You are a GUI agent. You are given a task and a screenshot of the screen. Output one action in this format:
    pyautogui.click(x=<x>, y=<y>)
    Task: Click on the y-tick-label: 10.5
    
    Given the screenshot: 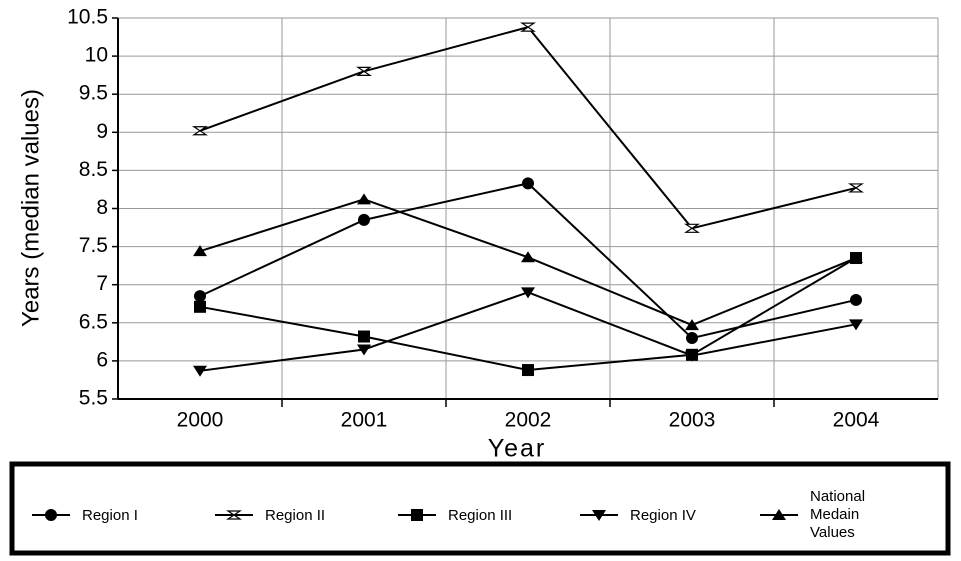 What is the action you would take?
    pyautogui.click(x=87, y=17)
    